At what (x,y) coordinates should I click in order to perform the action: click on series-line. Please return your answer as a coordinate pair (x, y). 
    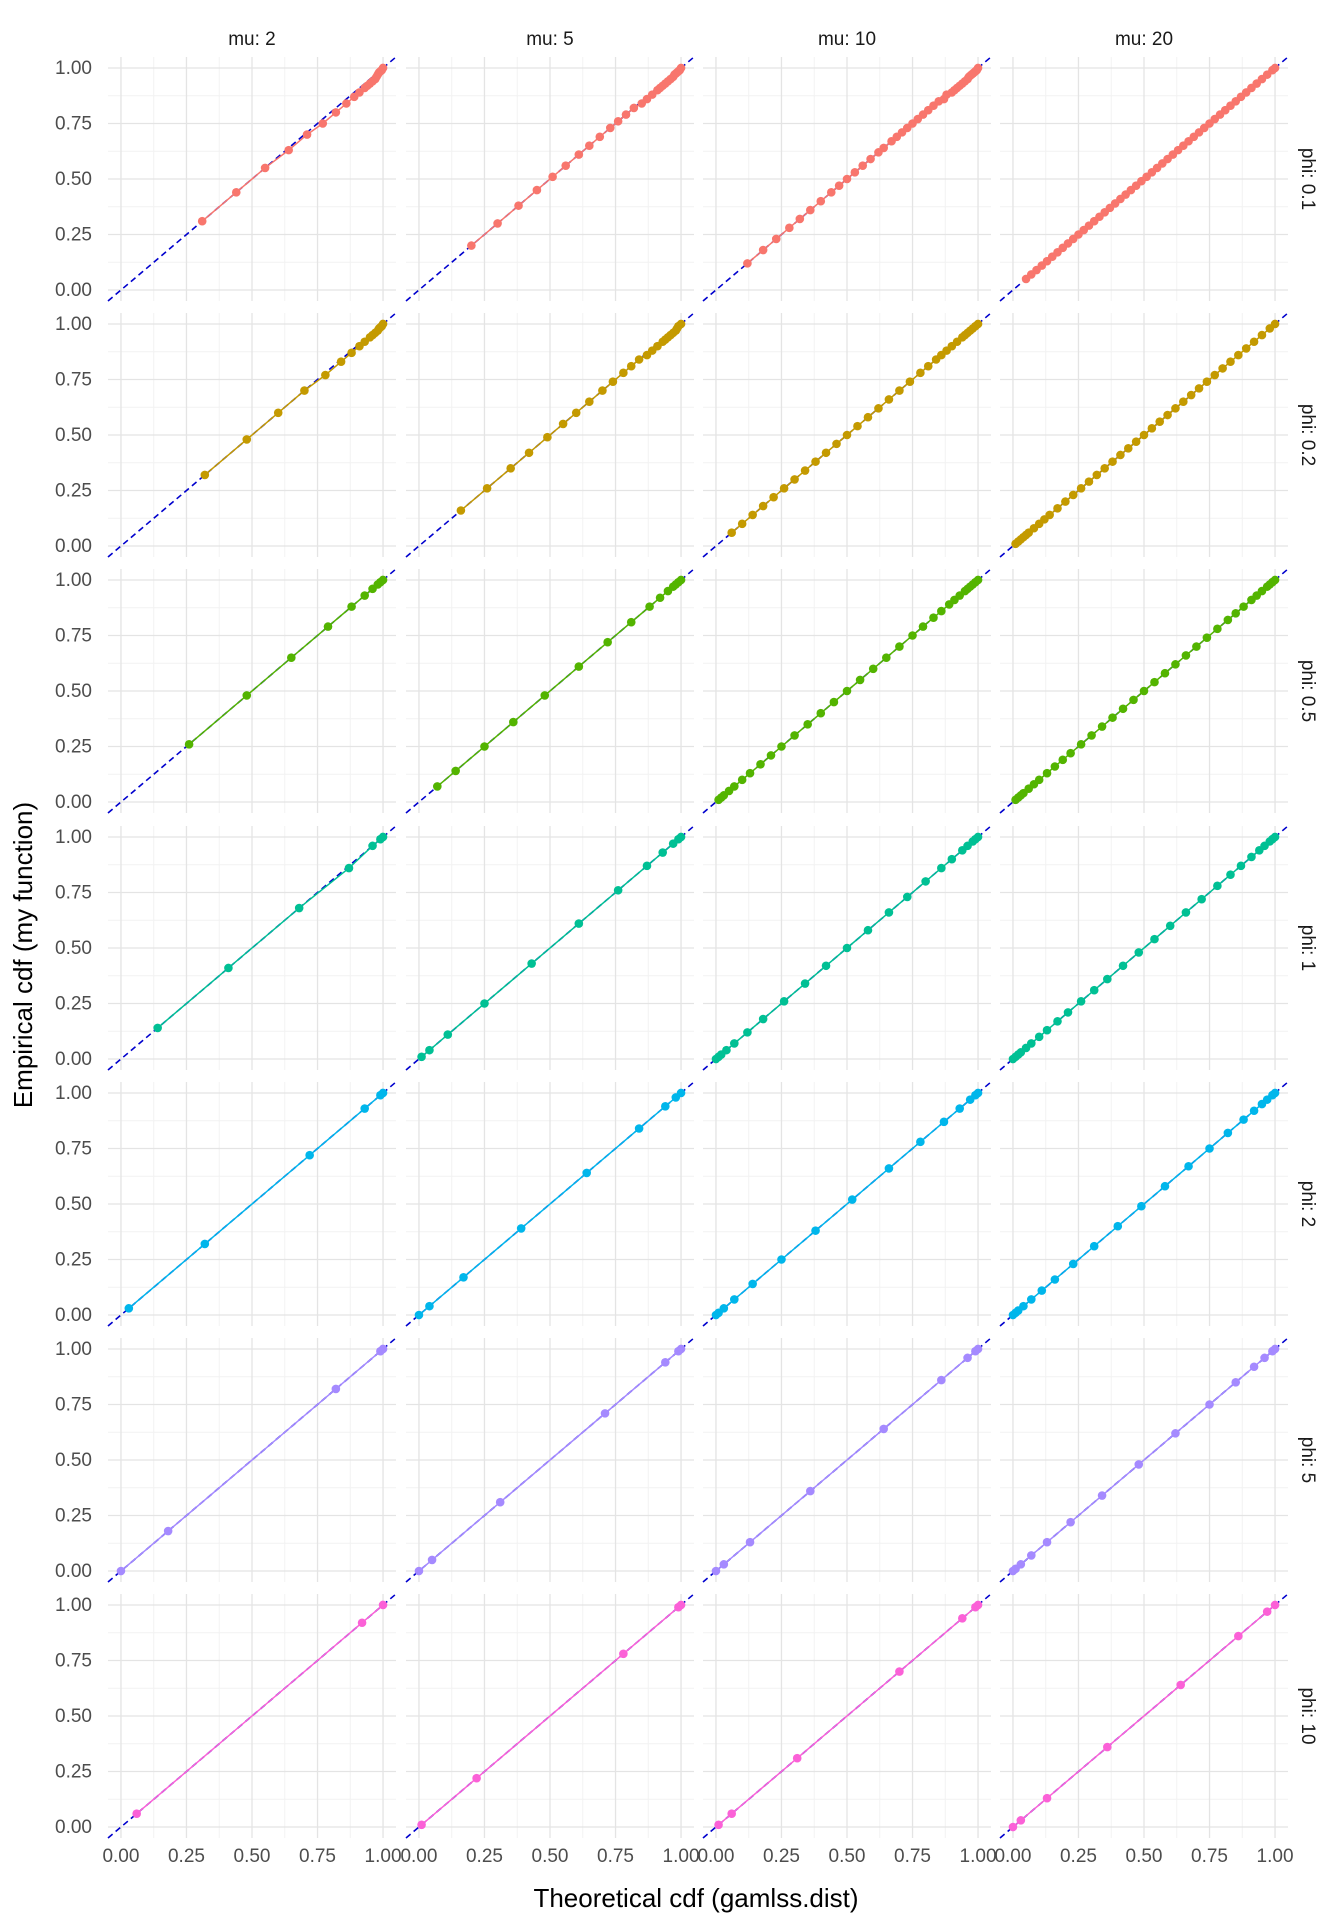
    Looking at the image, I should click on (551, 1715).